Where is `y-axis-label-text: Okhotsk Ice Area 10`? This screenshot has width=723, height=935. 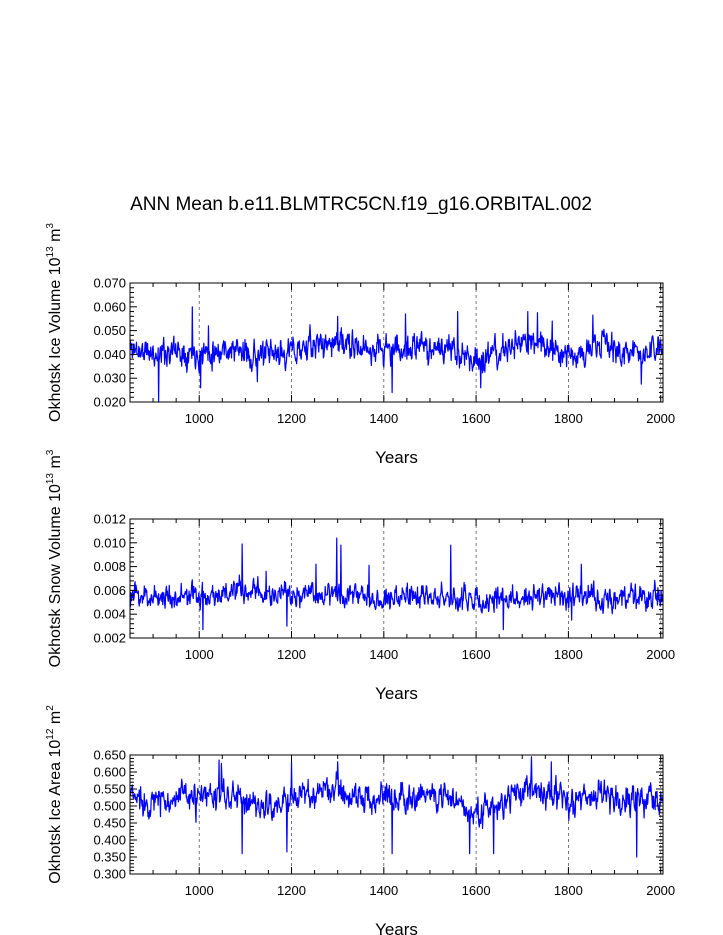 y-axis-label-text: Okhotsk Ice Area 10 is located at coordinates (55, 812).